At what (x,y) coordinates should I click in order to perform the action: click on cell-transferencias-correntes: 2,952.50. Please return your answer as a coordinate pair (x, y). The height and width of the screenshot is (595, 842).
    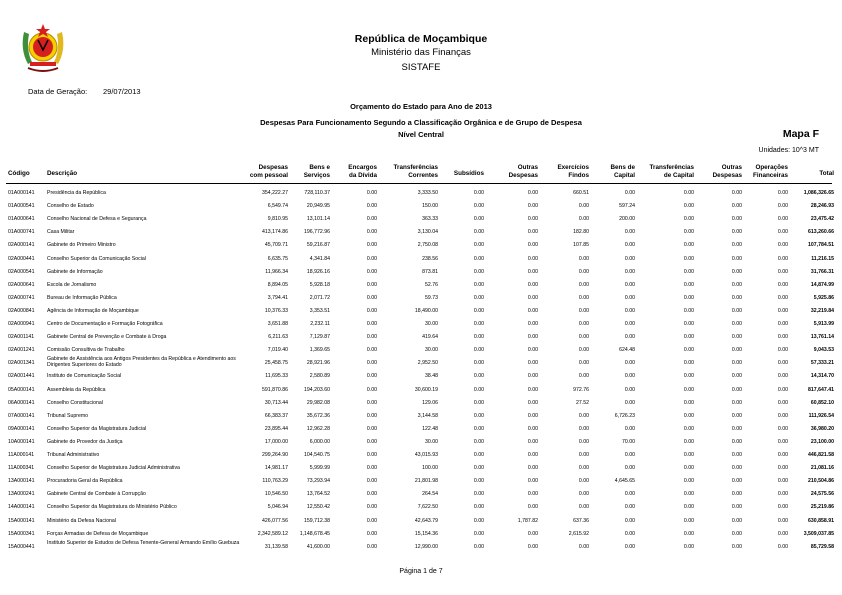
    Looking at the image, I should click on (427, 363).